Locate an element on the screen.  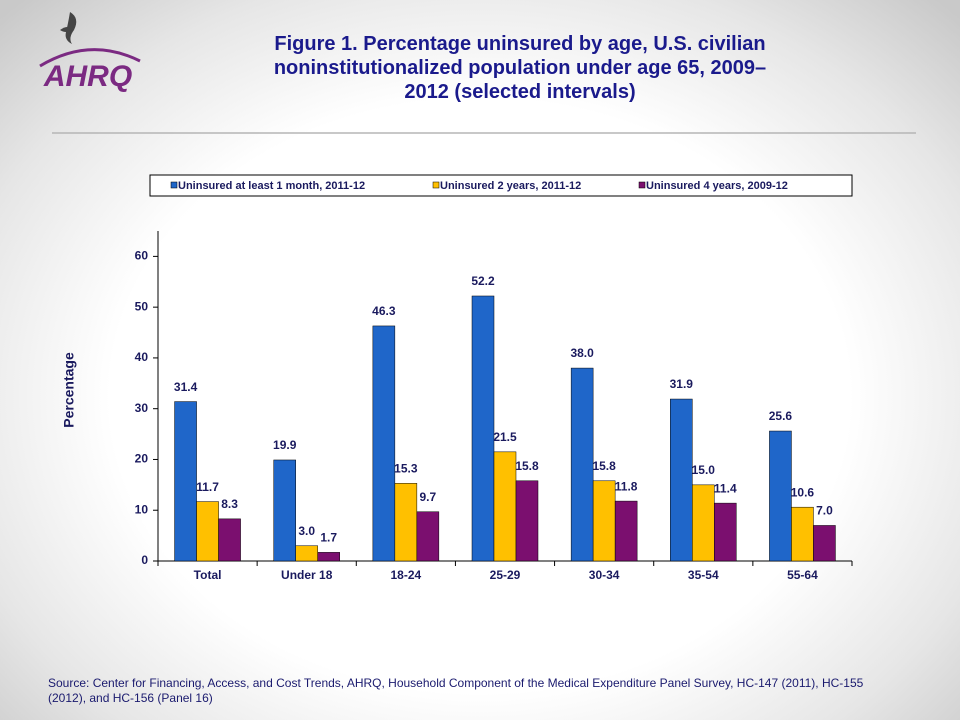
value-label: 52.2 is located at coordinates (483, 281).